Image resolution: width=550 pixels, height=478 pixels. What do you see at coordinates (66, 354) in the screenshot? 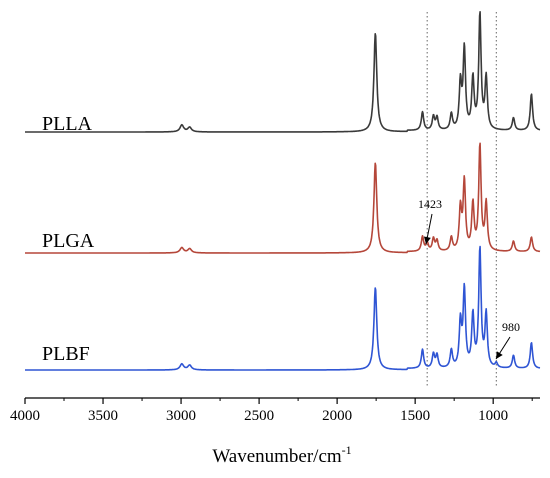
I see `series-label-plbf: PLBF` at bounding box center [66, 354].